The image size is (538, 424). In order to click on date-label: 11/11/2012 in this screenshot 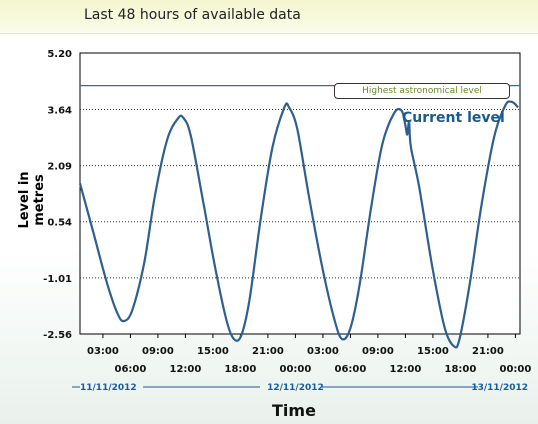, I will do `click(108, 388)`.